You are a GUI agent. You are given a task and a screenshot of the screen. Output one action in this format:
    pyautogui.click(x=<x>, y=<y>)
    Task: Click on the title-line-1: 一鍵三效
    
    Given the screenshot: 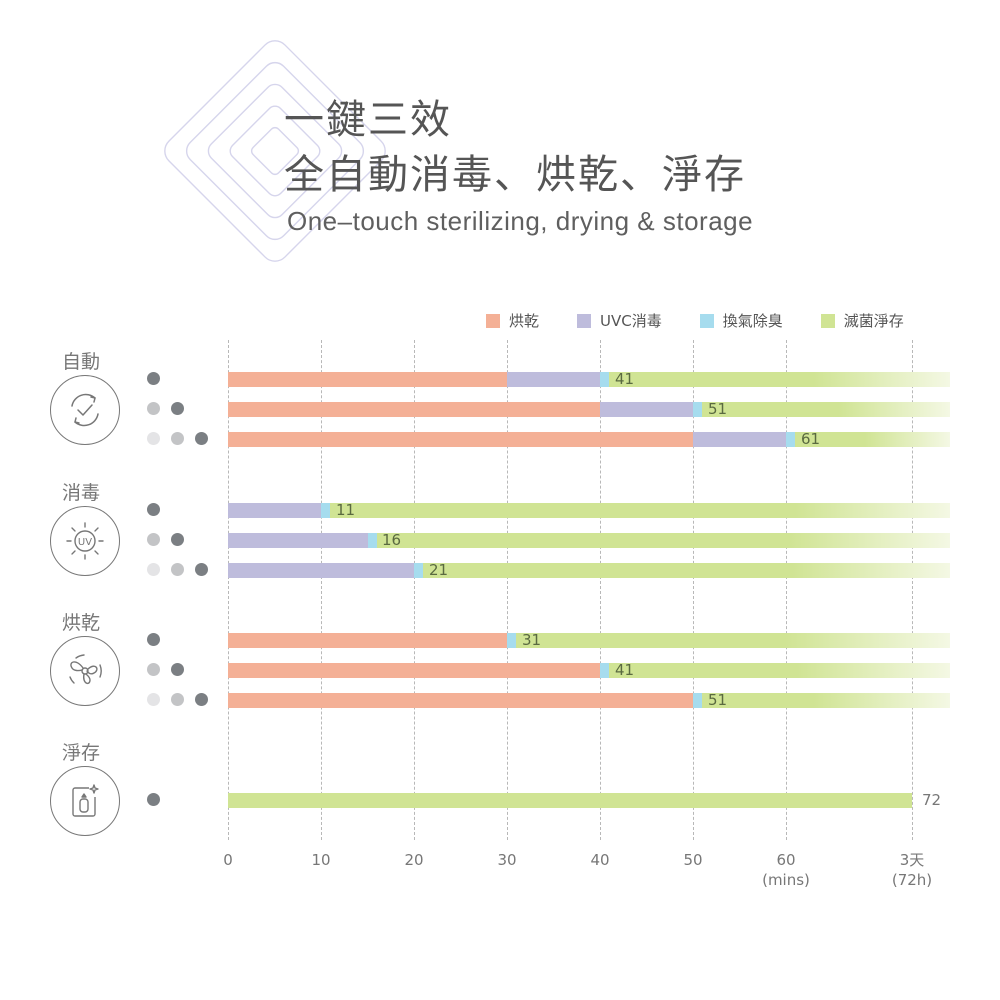 What is the action you would take?
    pyautogui.click(x=368, y=120)
    